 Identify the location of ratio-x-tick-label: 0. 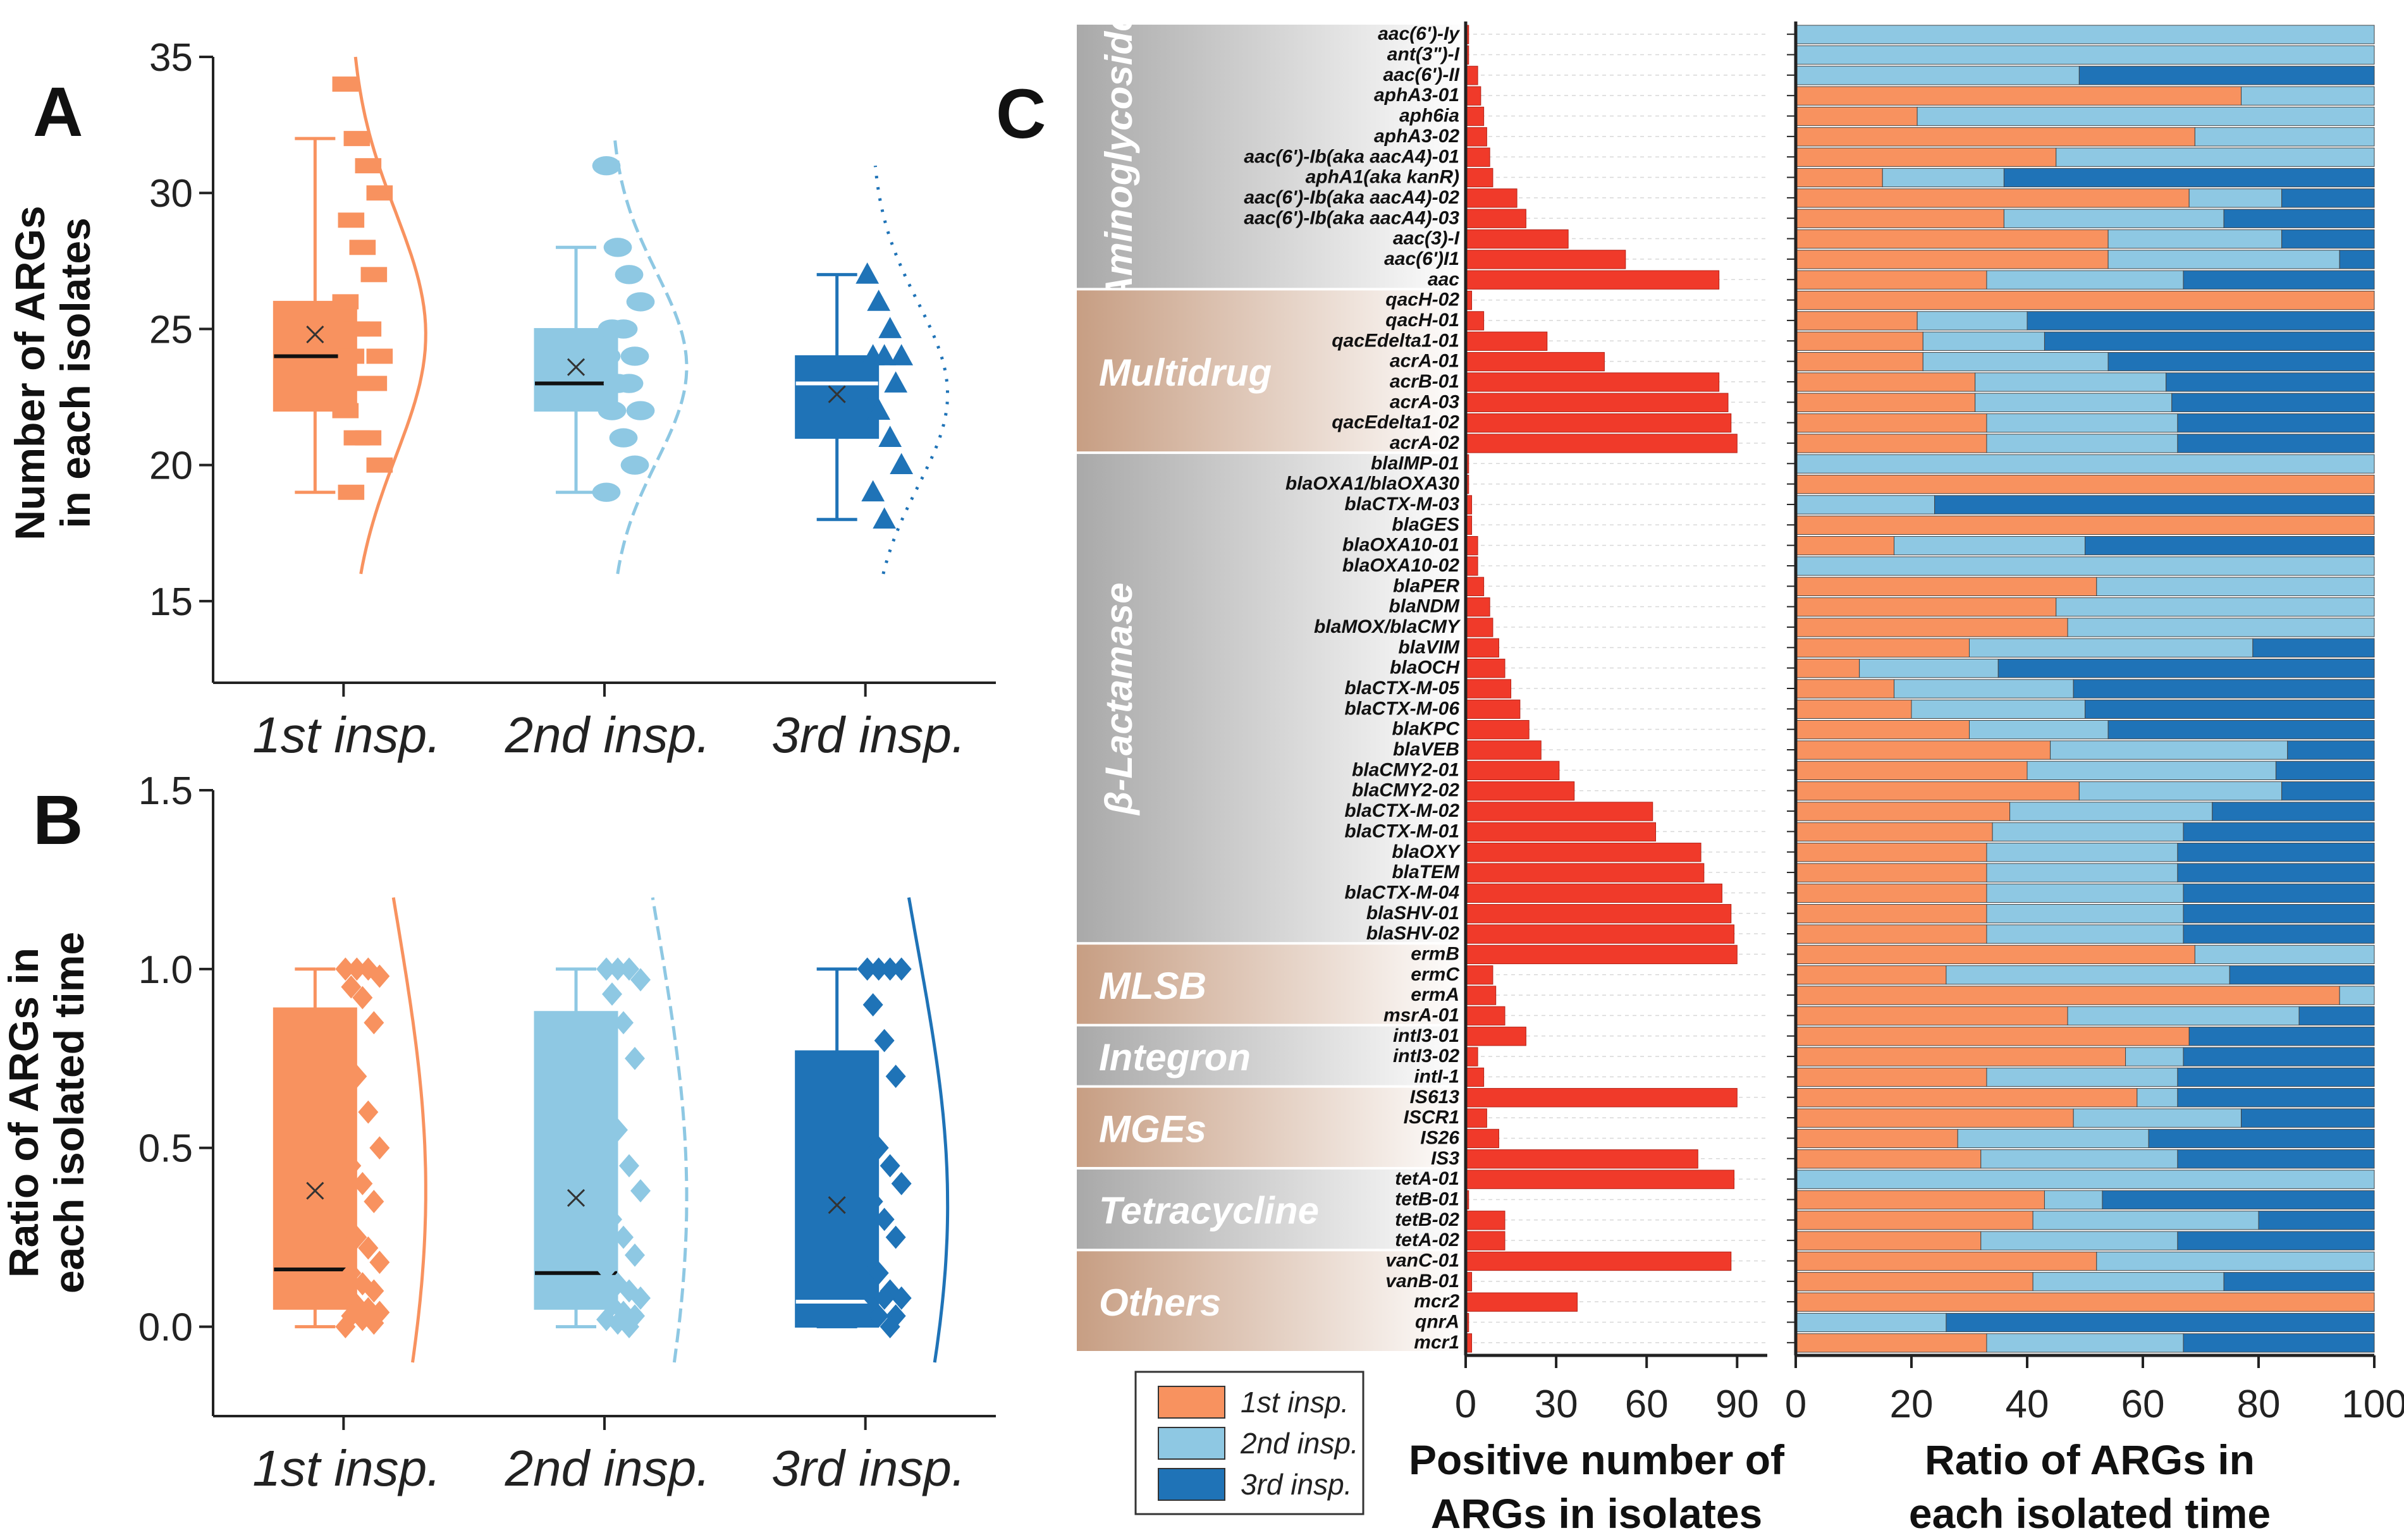
(1795, 1404).